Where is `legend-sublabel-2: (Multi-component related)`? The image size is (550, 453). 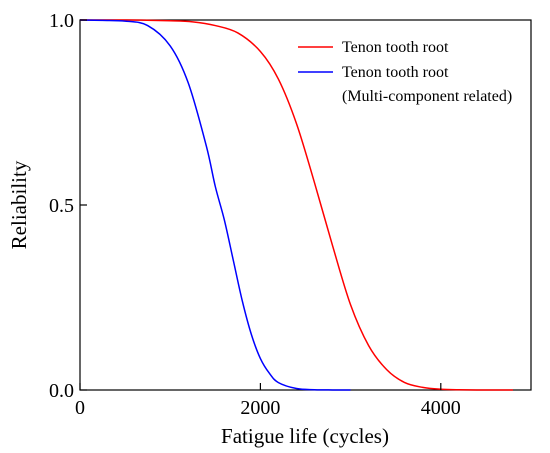
legend-sublabel-2: (Multi-component related) is located at coordinates (427, 96).